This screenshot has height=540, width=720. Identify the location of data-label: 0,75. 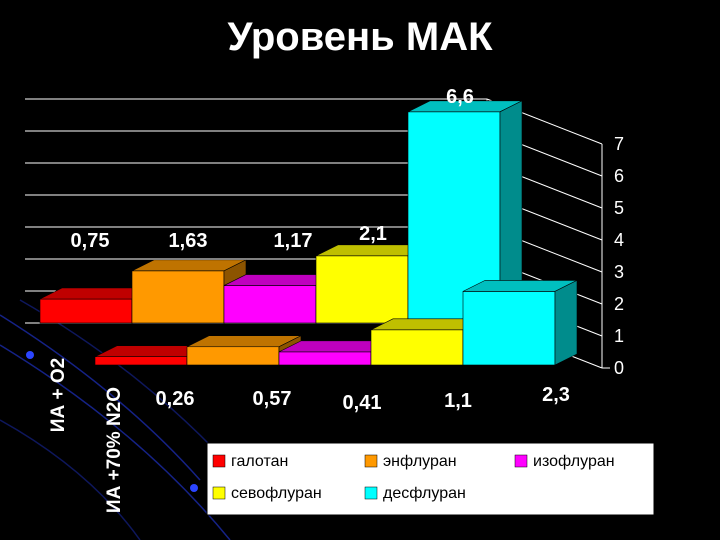
(90, 241).